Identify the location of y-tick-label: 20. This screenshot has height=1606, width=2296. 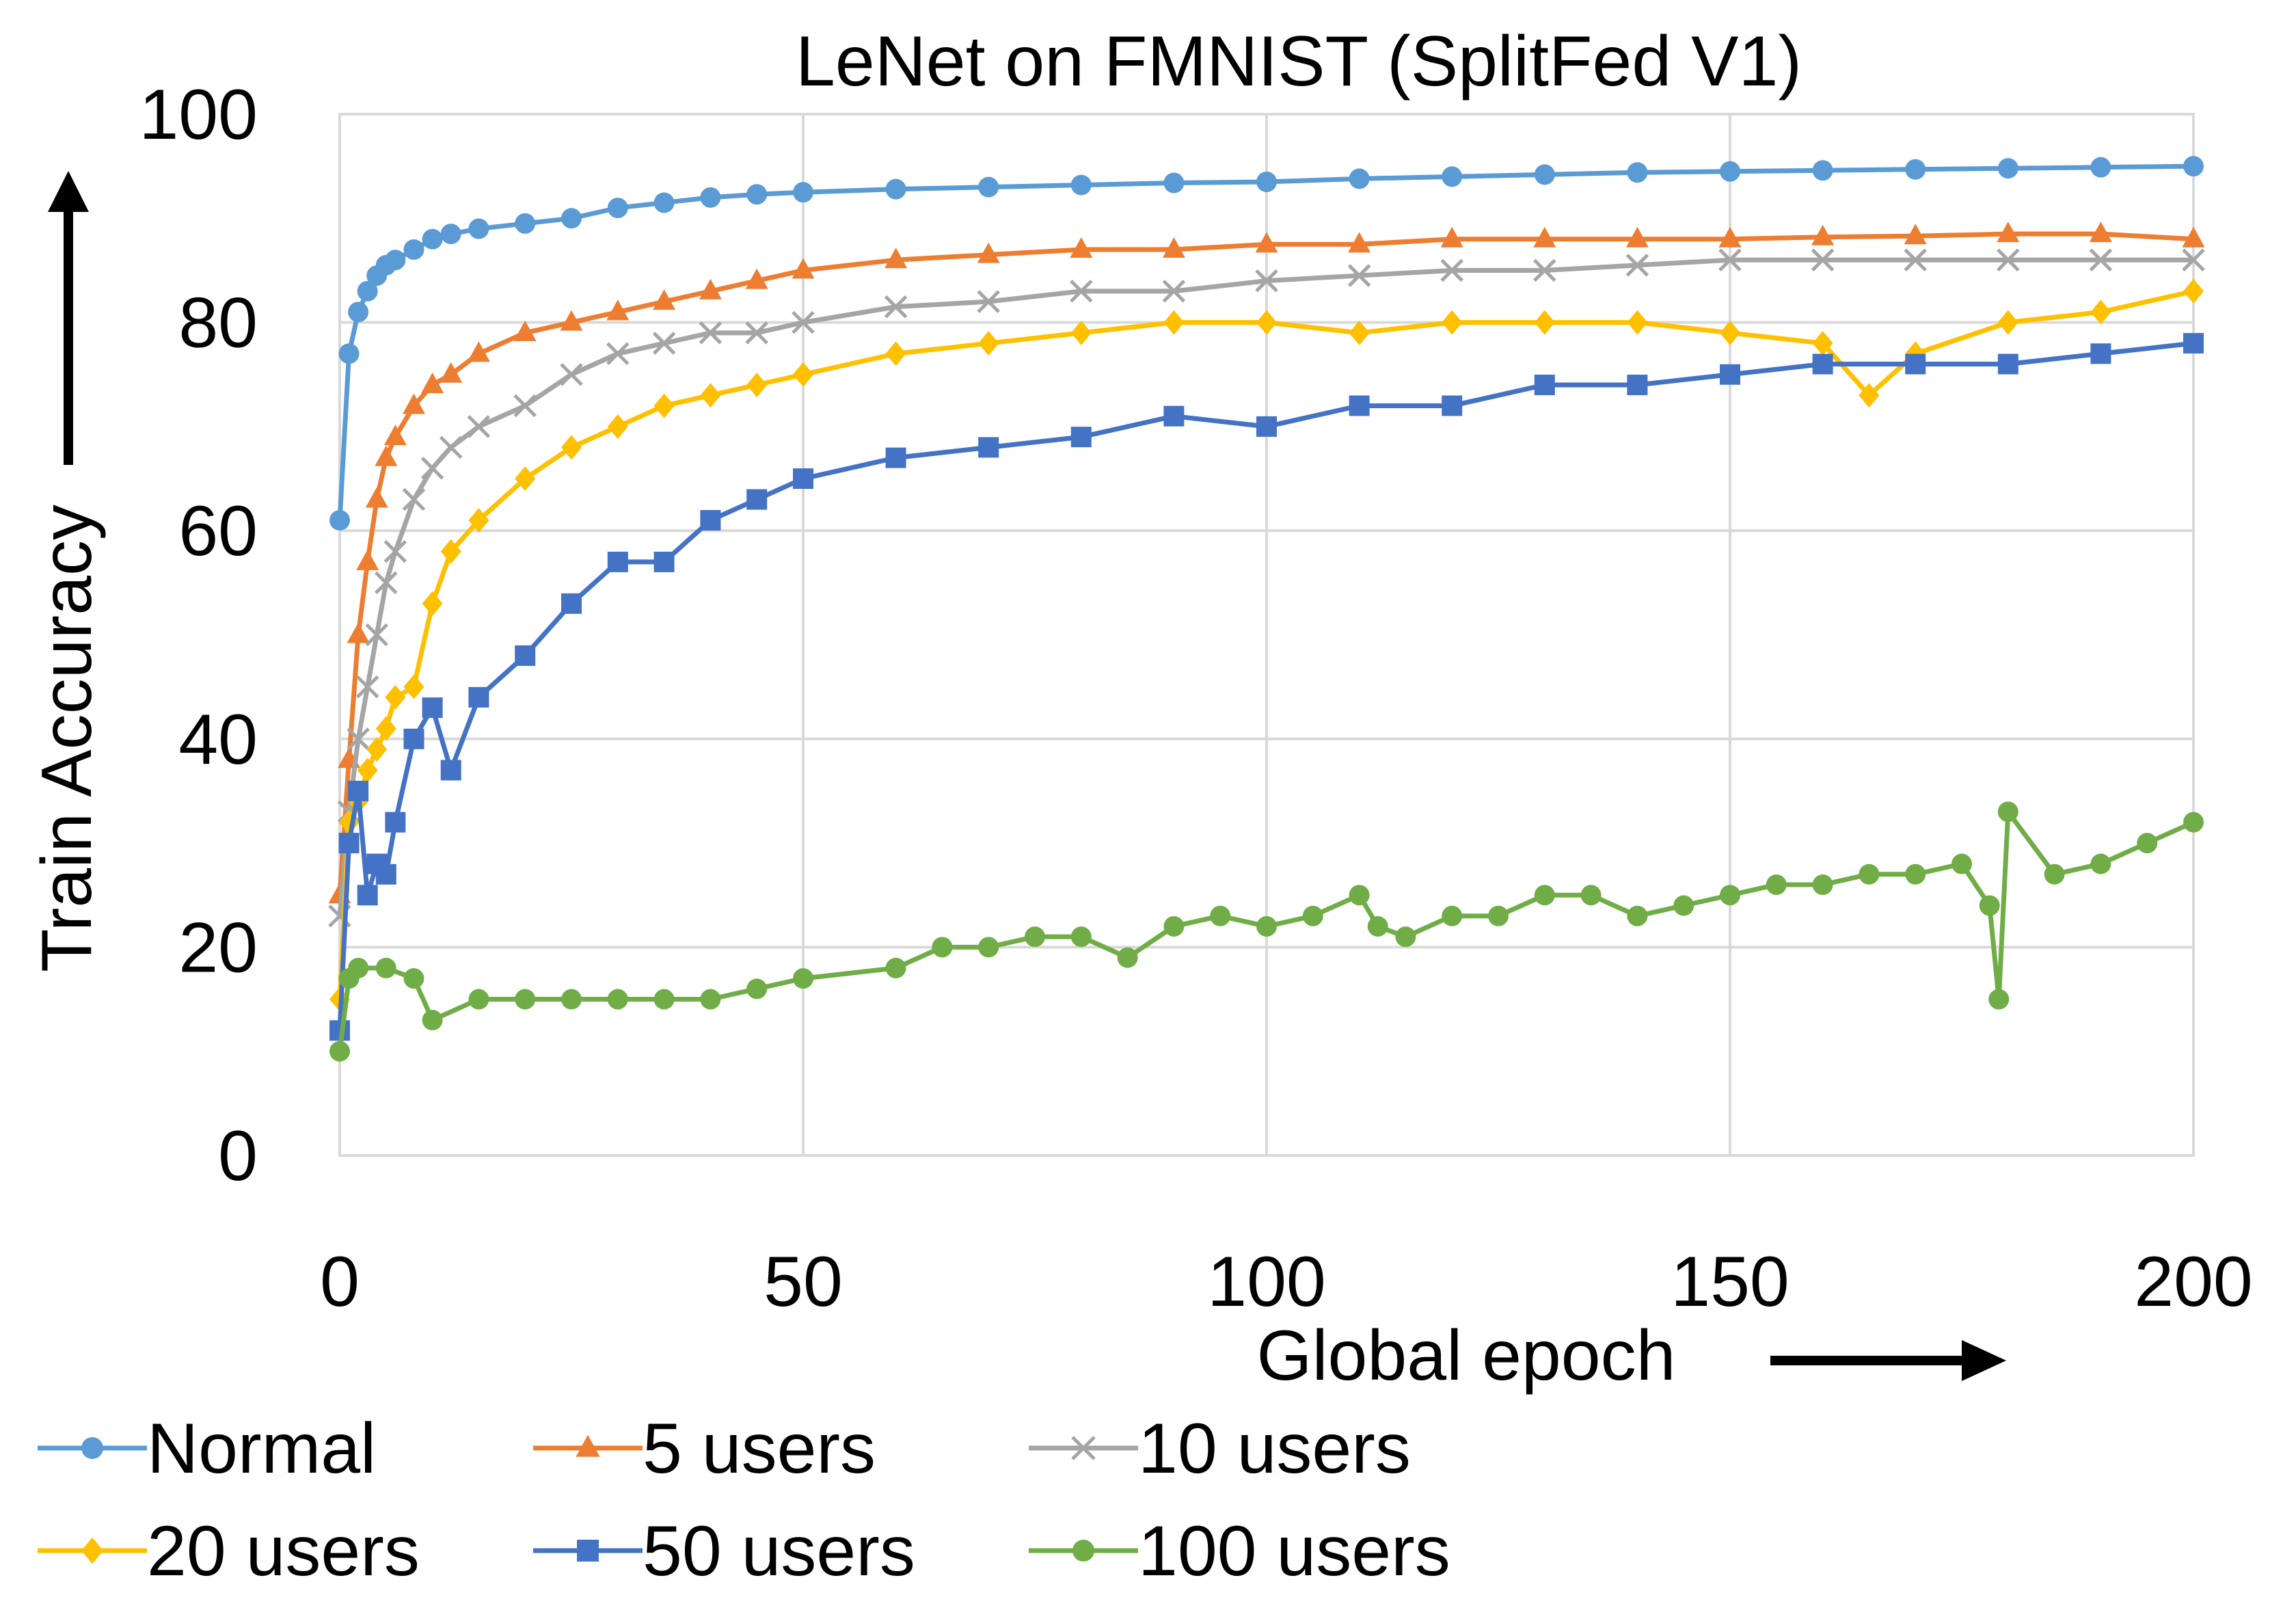
(218, 947).